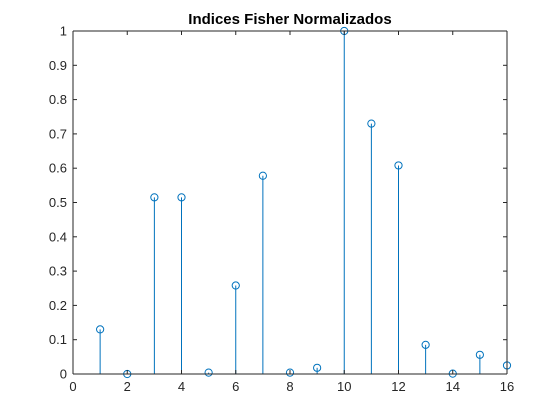 This screenshot has width=560, height=420. Describe the element at coordinates (72, 386) in the screenshot. I see `x-tick-label: 0` at that location.